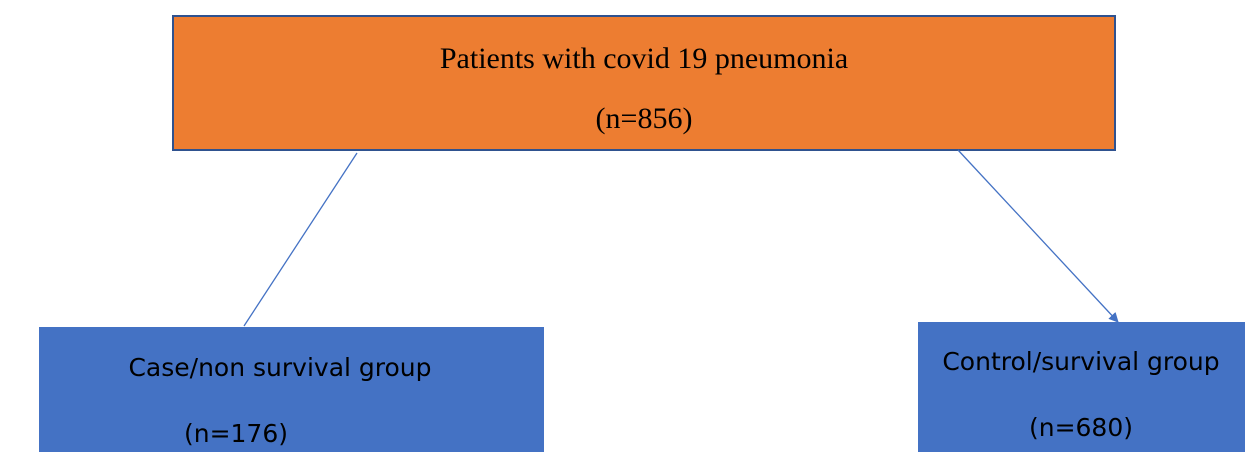  I want to click on root-label: Patients with covid 19 pneumonia, so click(644, 58).